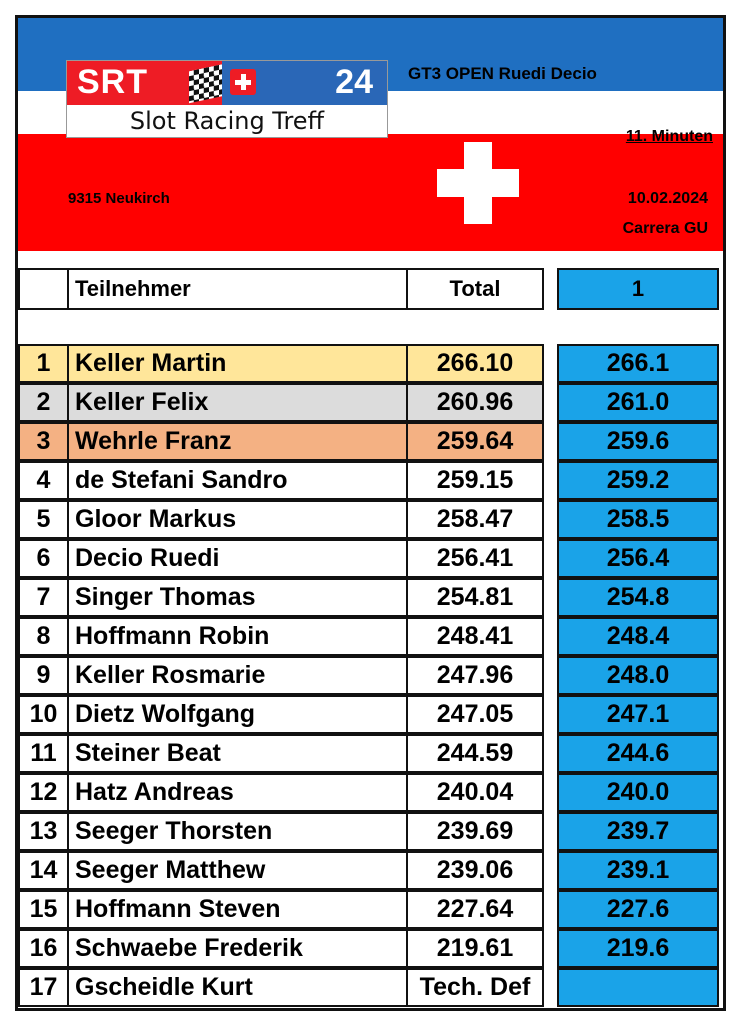 The image size is (743, 1024). I want to click on participant-name: Hatz Andreas, so click(237, 792).